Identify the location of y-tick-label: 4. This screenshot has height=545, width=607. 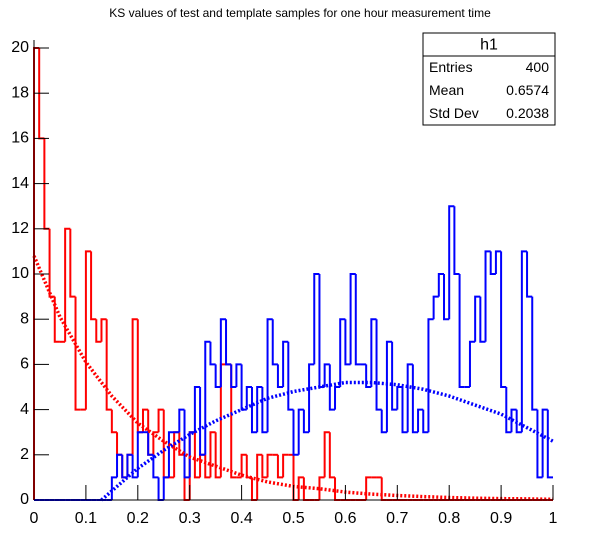
(24, 409).